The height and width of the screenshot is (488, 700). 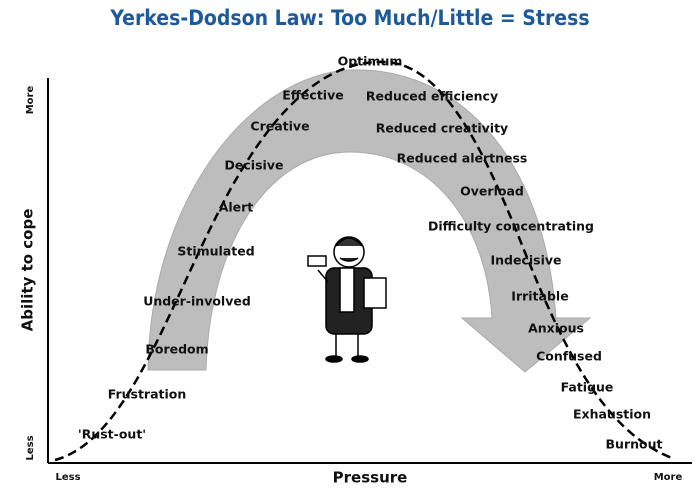 I want to click on falling-label: Difficulty concentrating, so click(x=511, y=226).